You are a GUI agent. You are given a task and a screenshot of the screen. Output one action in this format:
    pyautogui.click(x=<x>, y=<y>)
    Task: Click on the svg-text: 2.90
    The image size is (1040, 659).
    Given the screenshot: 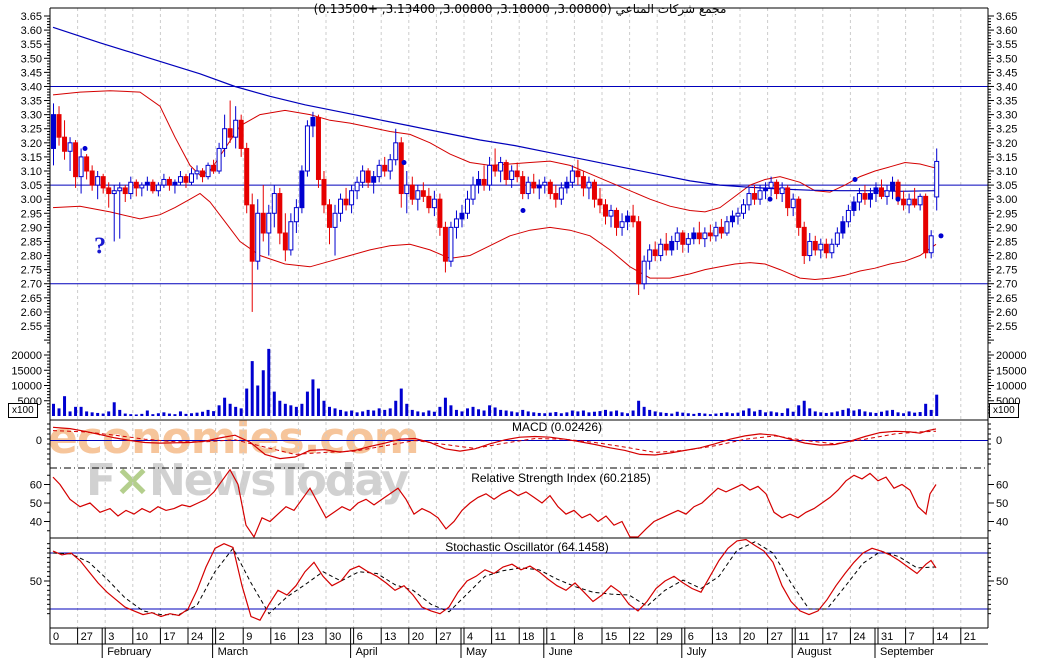 What is the action you would take?
    pyautogui.click(x=31, y=228)
    